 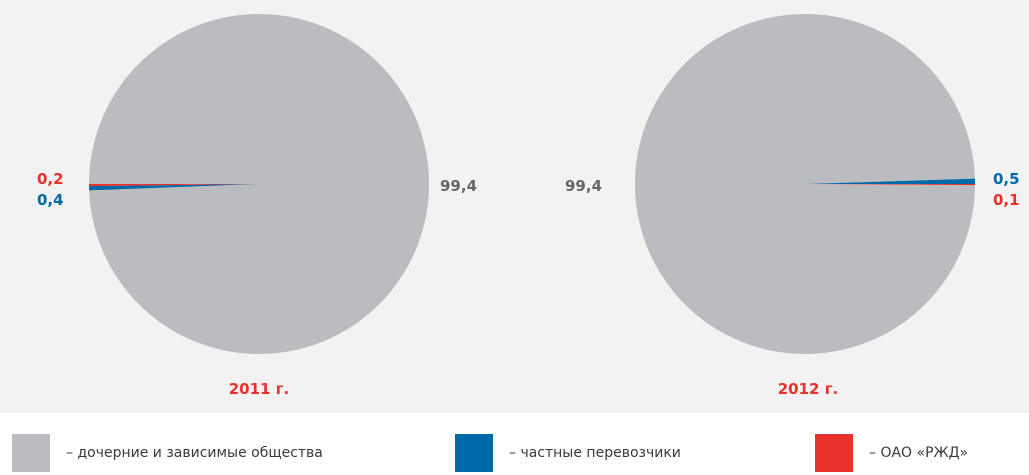 What do you see at coordinates (583, 186) in the screenshot?
I see `pie-2012-label-subsidiaries: 99,4` at bounding box center [583, 186].